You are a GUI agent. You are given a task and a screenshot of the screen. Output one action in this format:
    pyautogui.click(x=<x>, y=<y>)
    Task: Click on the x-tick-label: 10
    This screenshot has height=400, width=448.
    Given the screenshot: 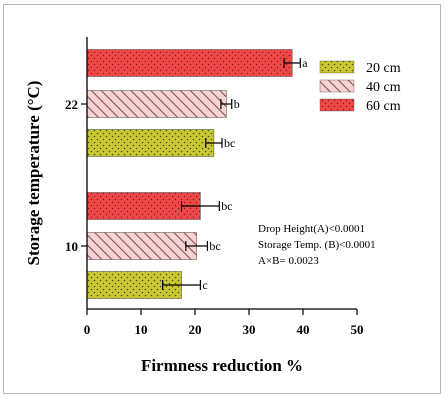 What is the action you would take?
    pyautogui.click(x=141, y=329)
    